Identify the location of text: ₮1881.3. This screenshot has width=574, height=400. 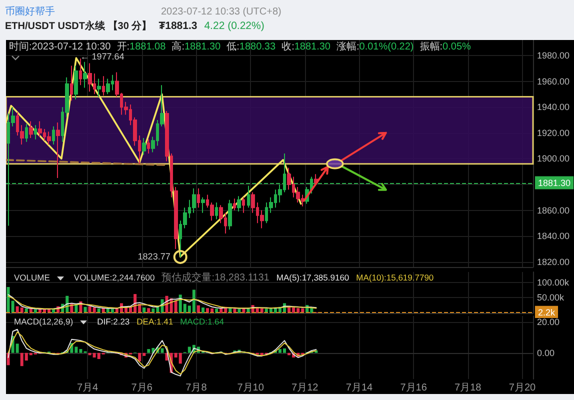
(178, 26).